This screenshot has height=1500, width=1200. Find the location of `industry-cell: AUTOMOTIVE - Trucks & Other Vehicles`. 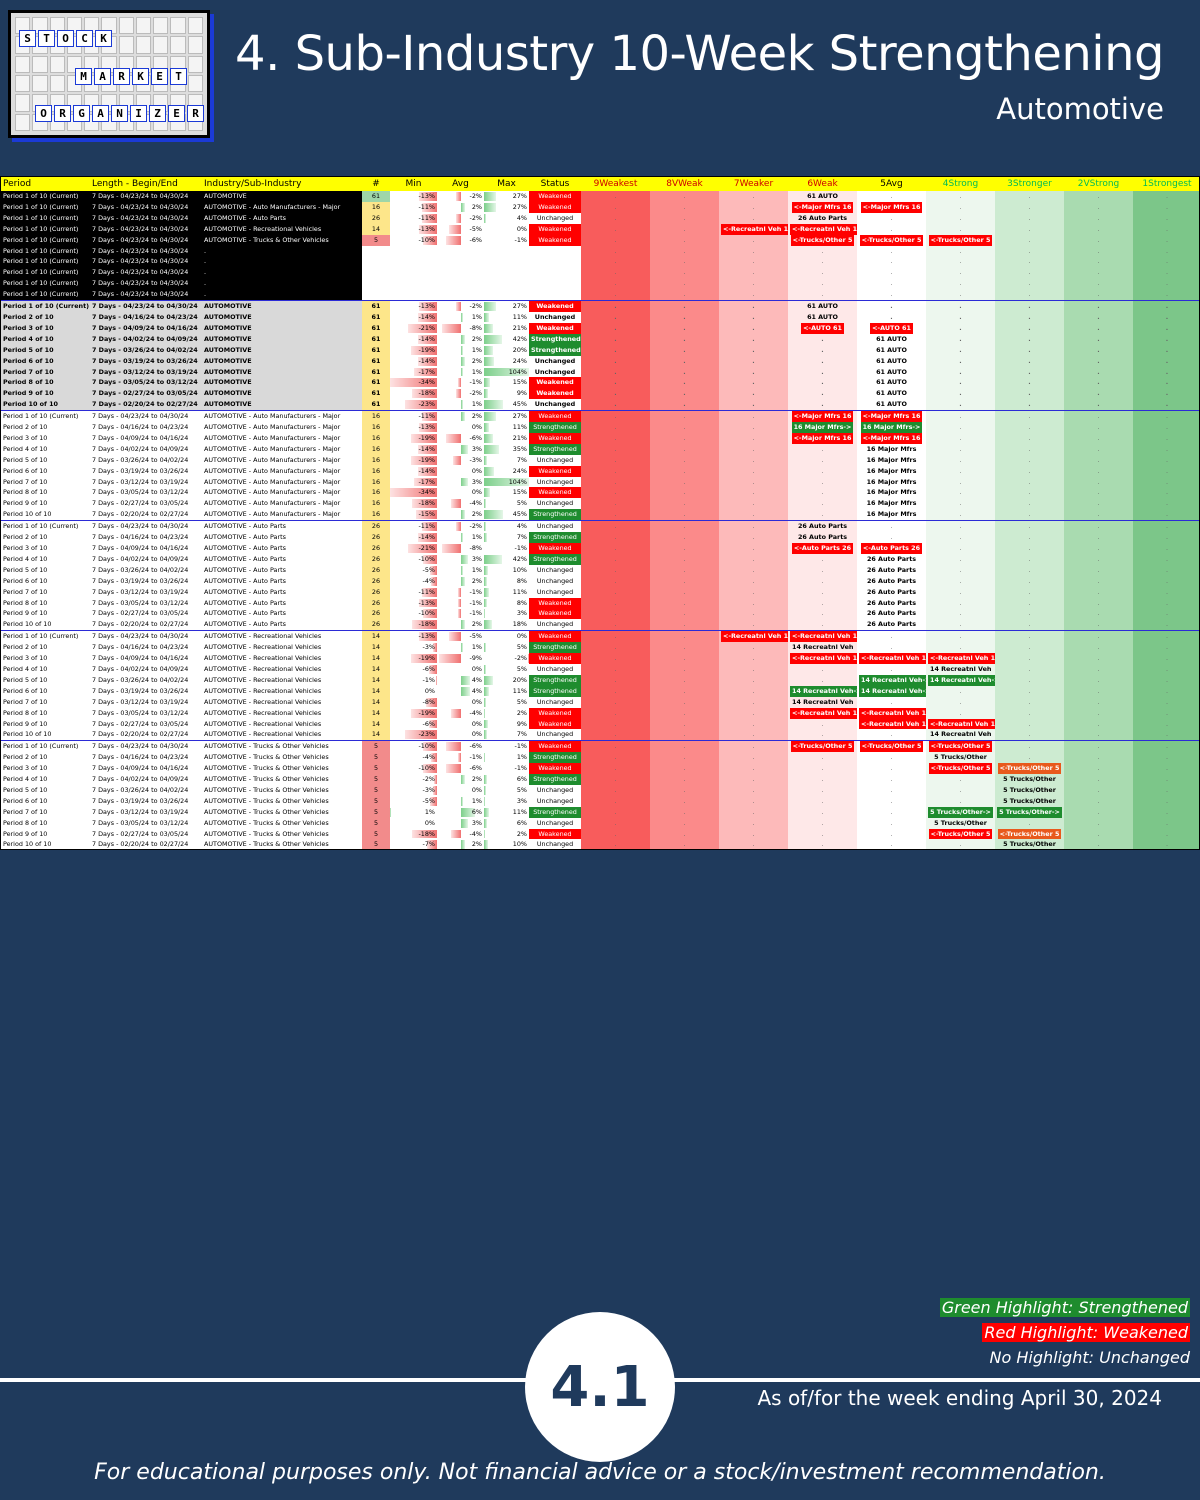

industry-cell: AUTOMOTIVE - Trucks & Other Vehicles is located at coordinates (282, 769).